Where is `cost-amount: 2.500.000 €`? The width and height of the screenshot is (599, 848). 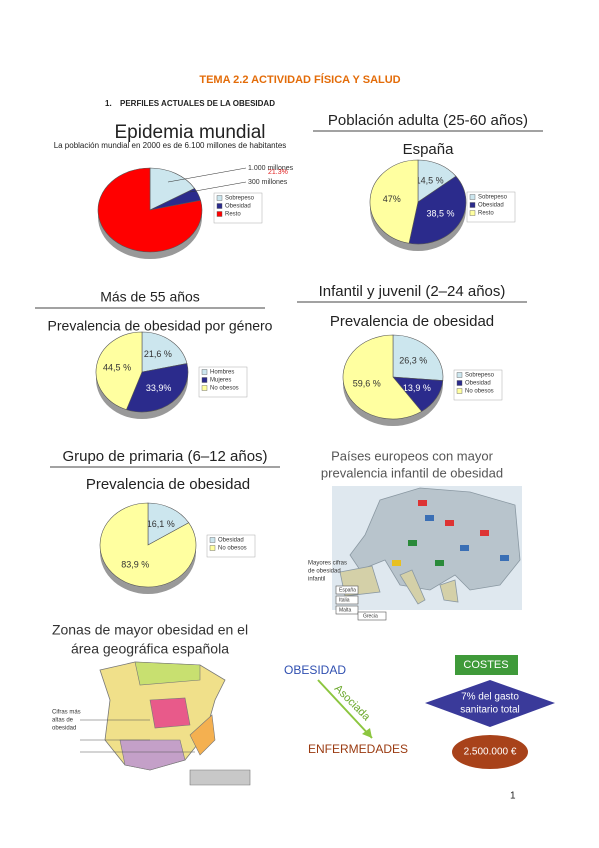 cost-amount: 2.500.000 € is located at coordinates (490, 752).